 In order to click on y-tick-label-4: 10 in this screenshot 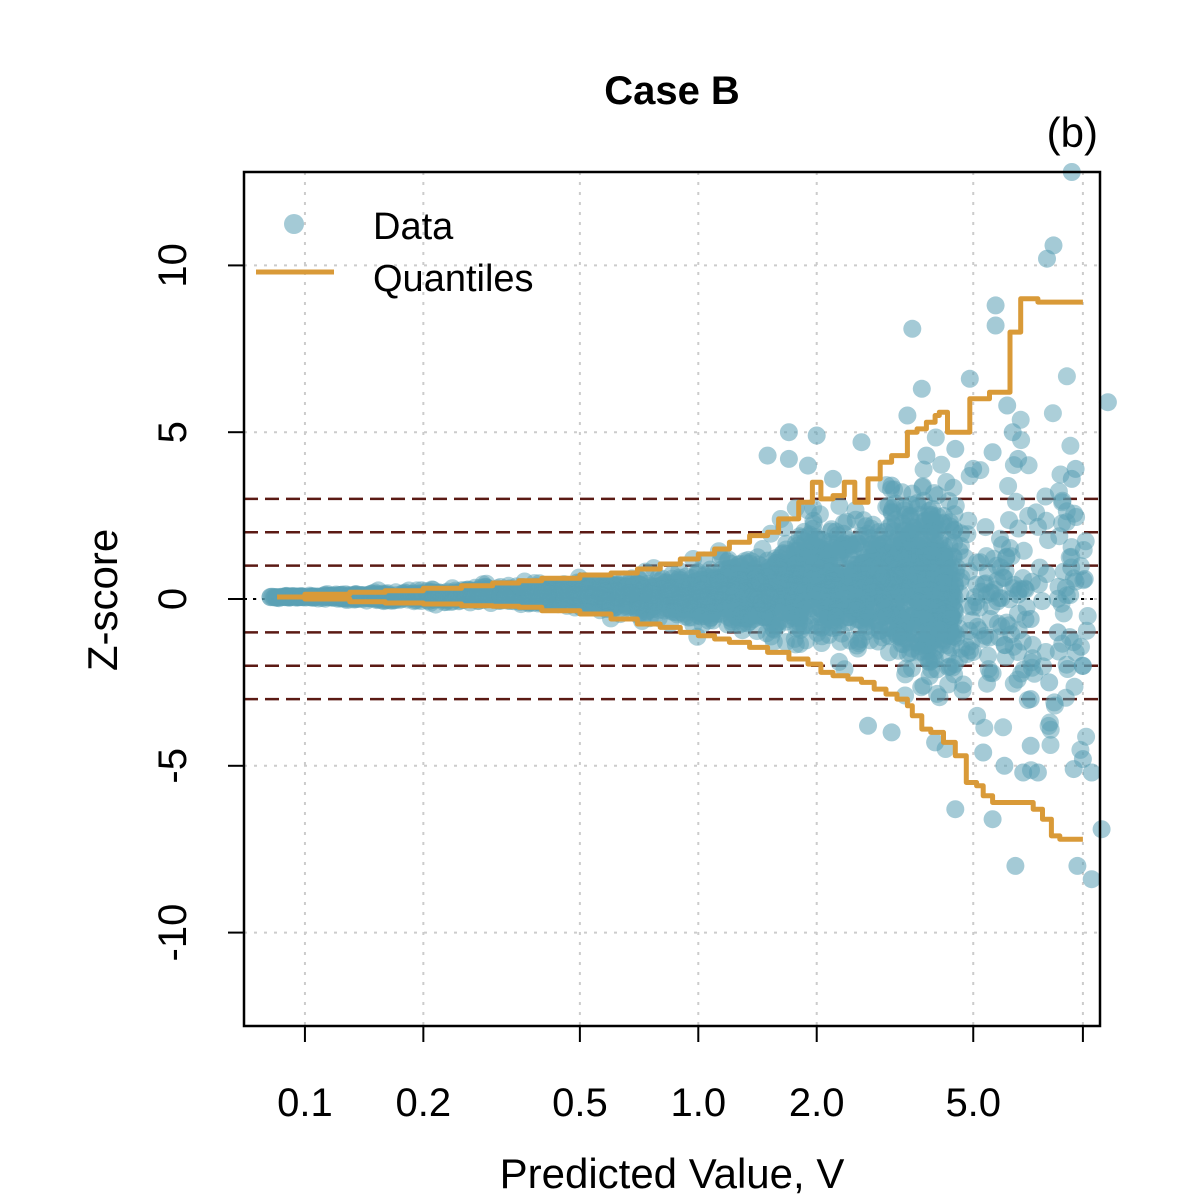, I will do `click(173, 265)`.